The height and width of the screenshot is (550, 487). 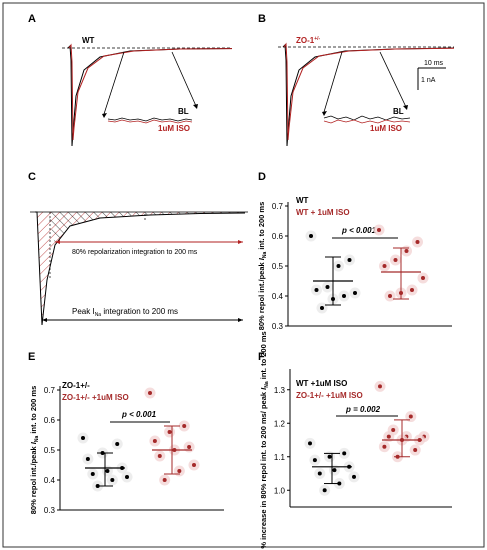 What do you see at coordinates (50, 510) in the screenshot?
I see `panel-e-y-tick-label: 0.3` at bounding box center [50, 510].